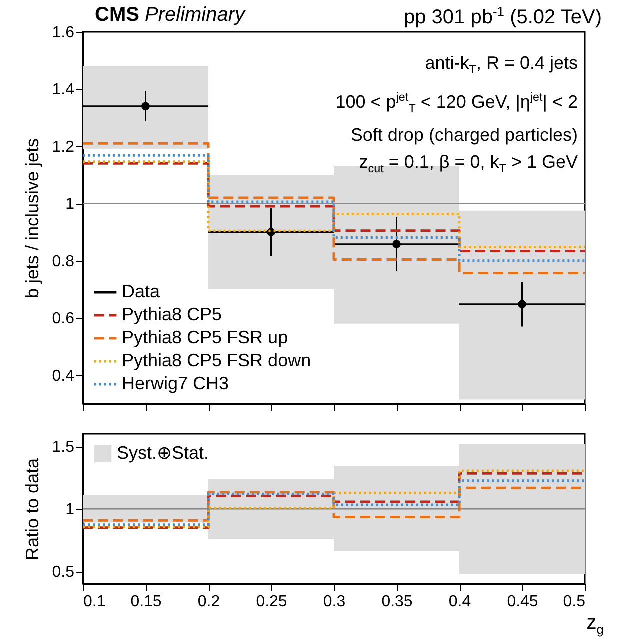  What do you see at coordinates (146, 602) in the screenshot?
I see `x-tick-label: 0.15` at bounding box center [146, 602].